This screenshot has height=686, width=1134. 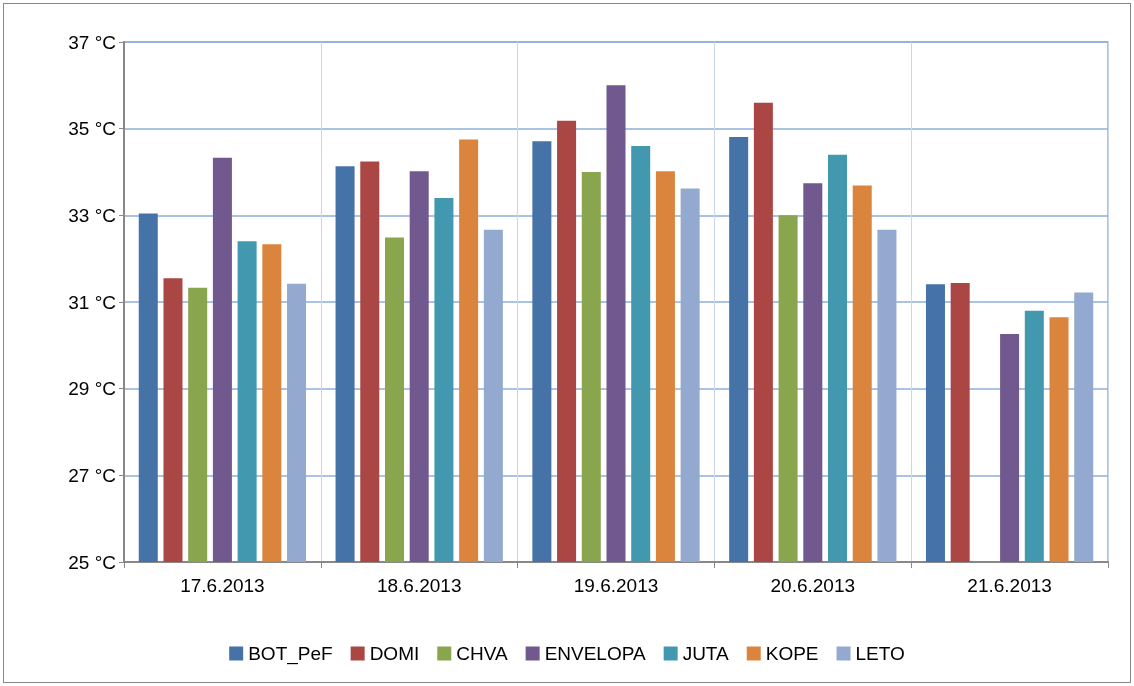 I want to click on legend-label: BOT_PeF, so click(x=290, y=654).